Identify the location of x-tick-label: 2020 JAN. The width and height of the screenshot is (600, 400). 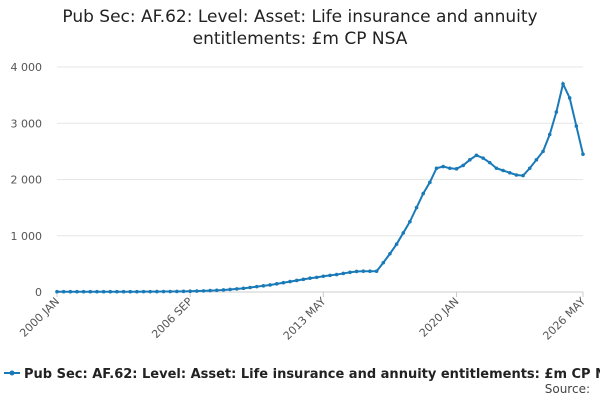
(439, 317).